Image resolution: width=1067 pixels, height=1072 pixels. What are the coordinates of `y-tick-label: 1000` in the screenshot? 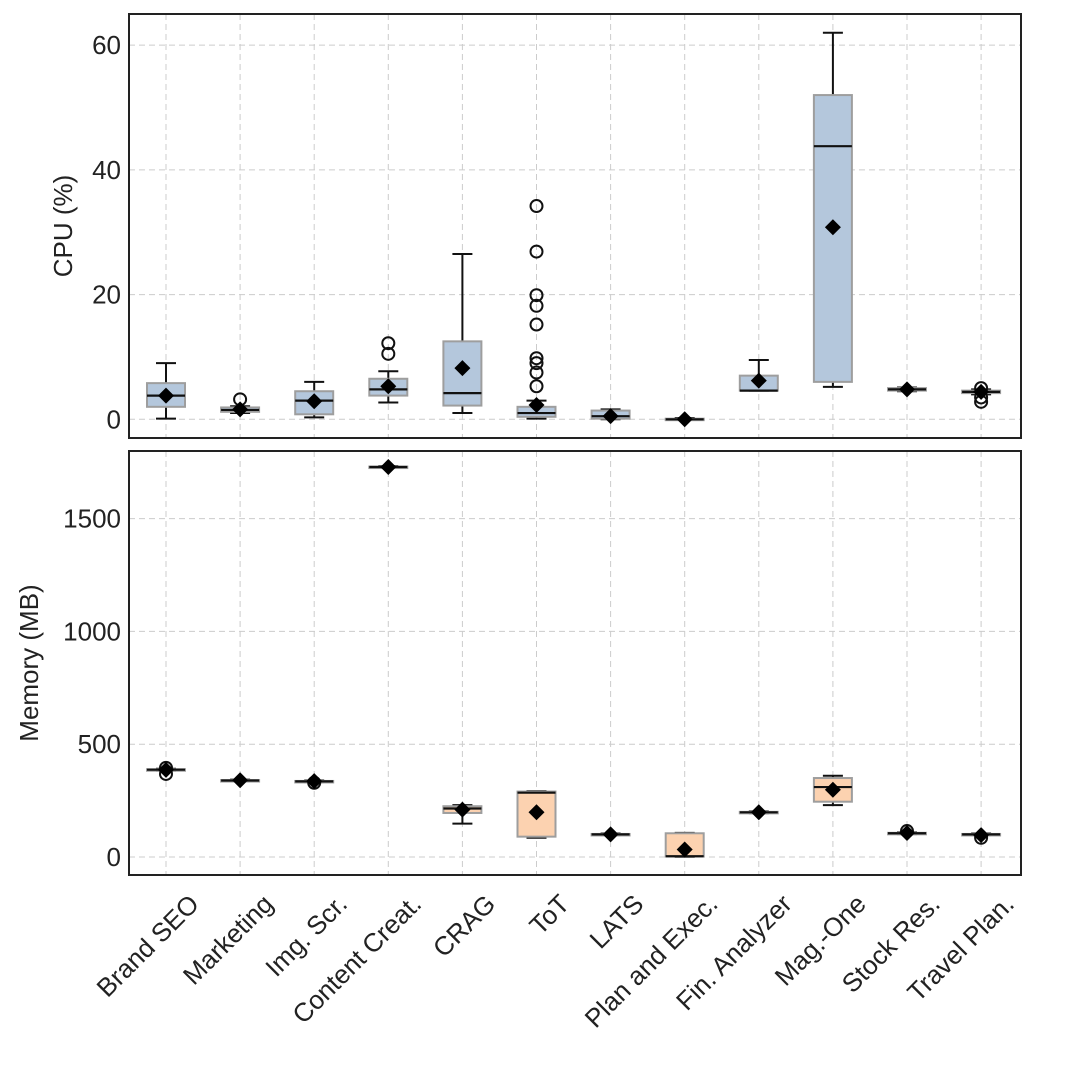 It's located at (92, 631).